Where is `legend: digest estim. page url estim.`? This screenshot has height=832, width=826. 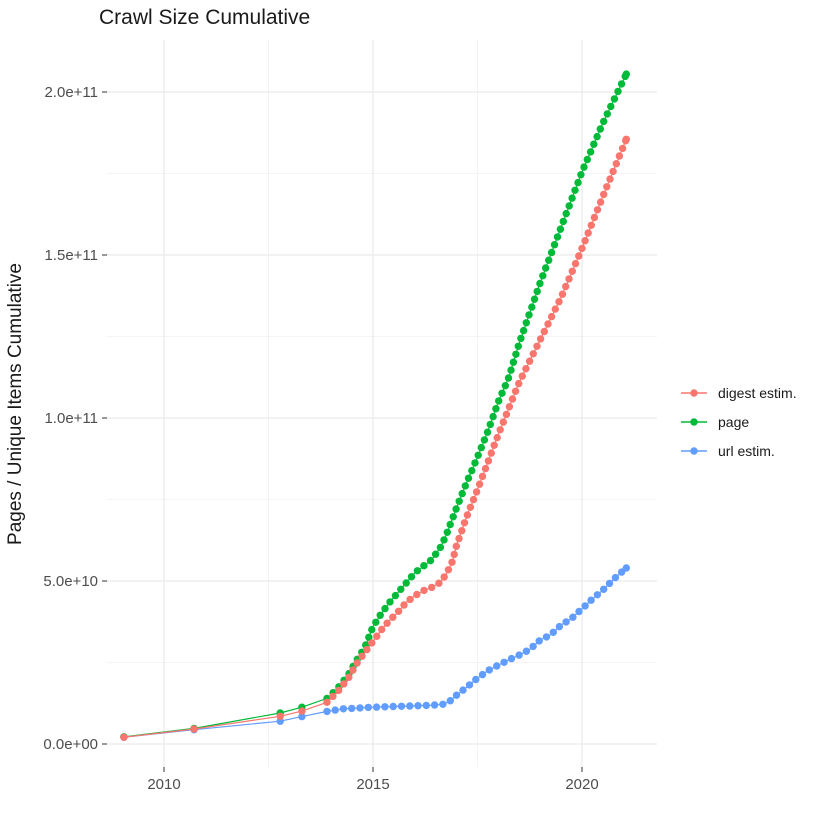 legend: digest estim. page url estim. is located at coordinates (738, 421).